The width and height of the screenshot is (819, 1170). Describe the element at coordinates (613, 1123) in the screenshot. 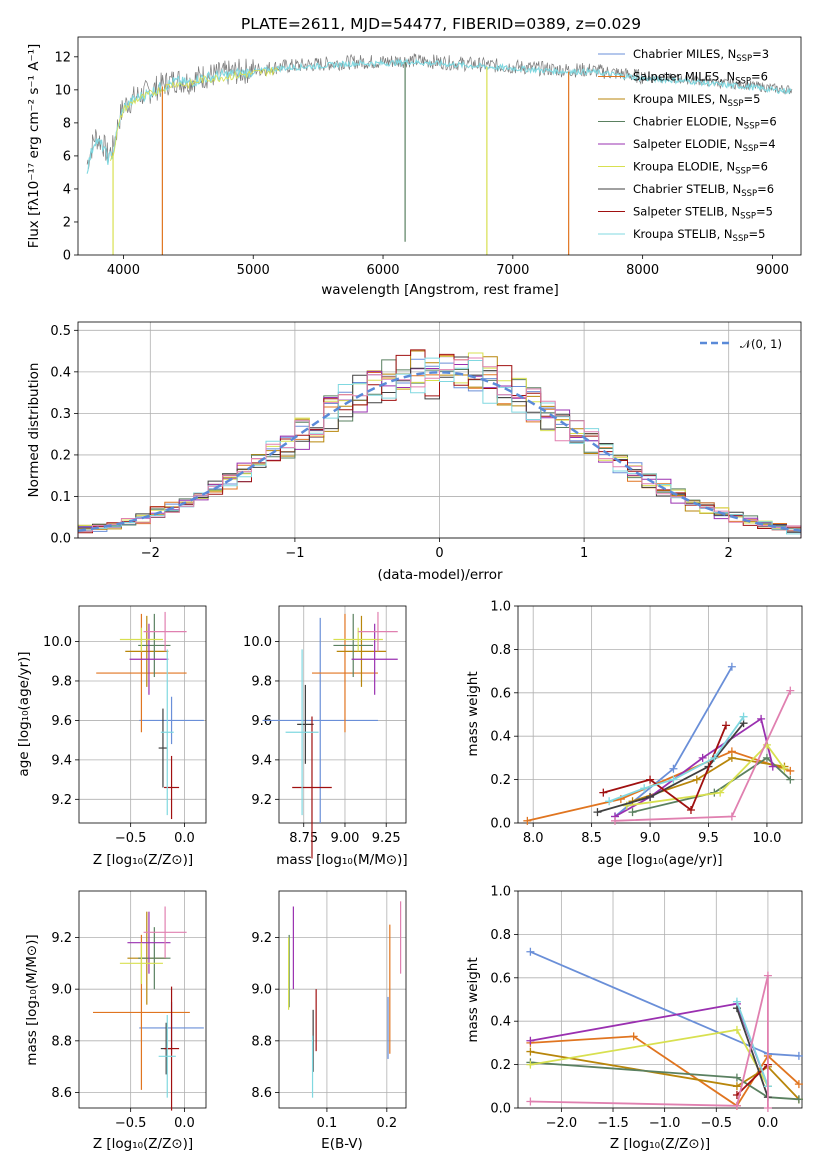

I see `x-tick-label: −1.5` at that location.